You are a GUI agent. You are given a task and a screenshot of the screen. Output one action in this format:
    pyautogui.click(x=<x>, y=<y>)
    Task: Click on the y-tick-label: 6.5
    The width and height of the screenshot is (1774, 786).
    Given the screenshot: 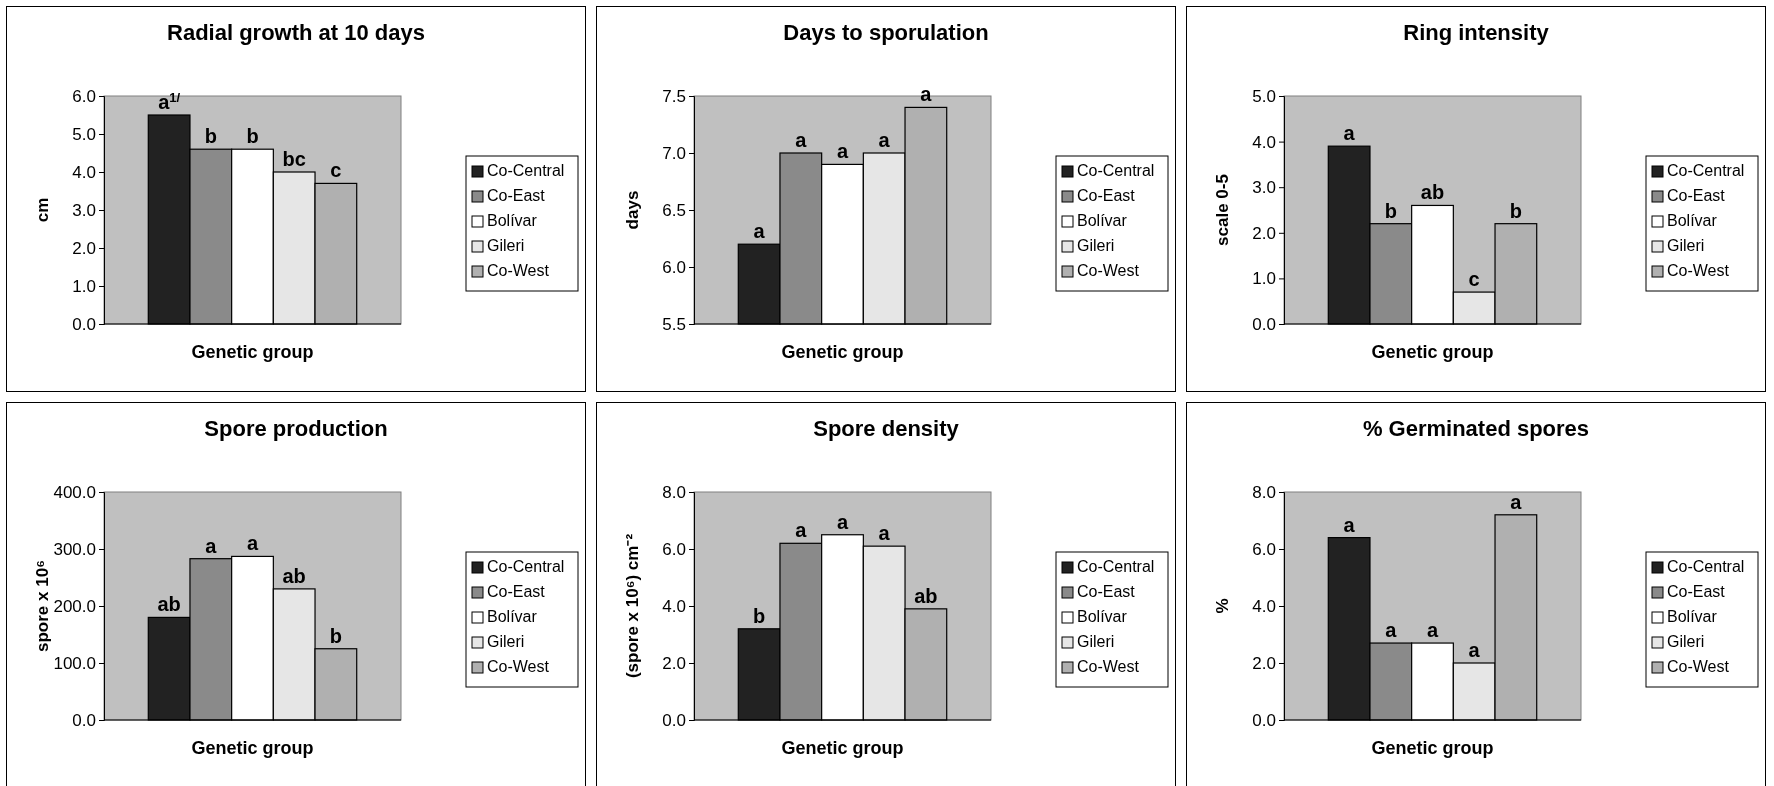 What is the action you would take?
    pyautogui.click(x=674, y=210)
    